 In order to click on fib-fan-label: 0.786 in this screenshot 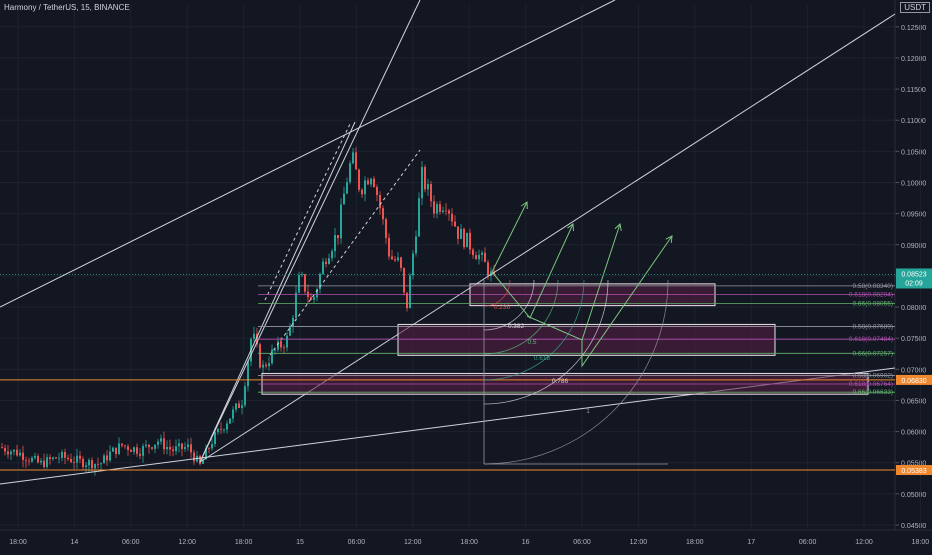, I will do `click(560, 381)`.